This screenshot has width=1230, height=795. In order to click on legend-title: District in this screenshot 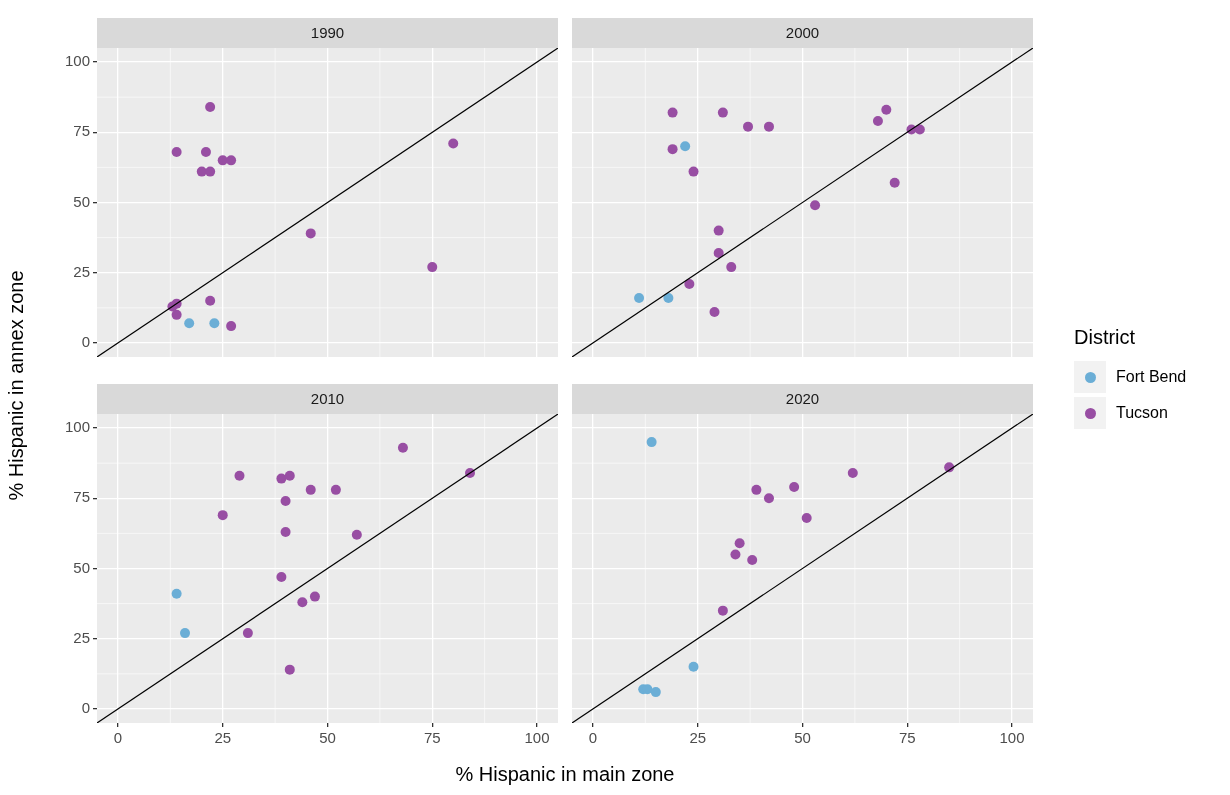, I will do `click(1105, 337)`.